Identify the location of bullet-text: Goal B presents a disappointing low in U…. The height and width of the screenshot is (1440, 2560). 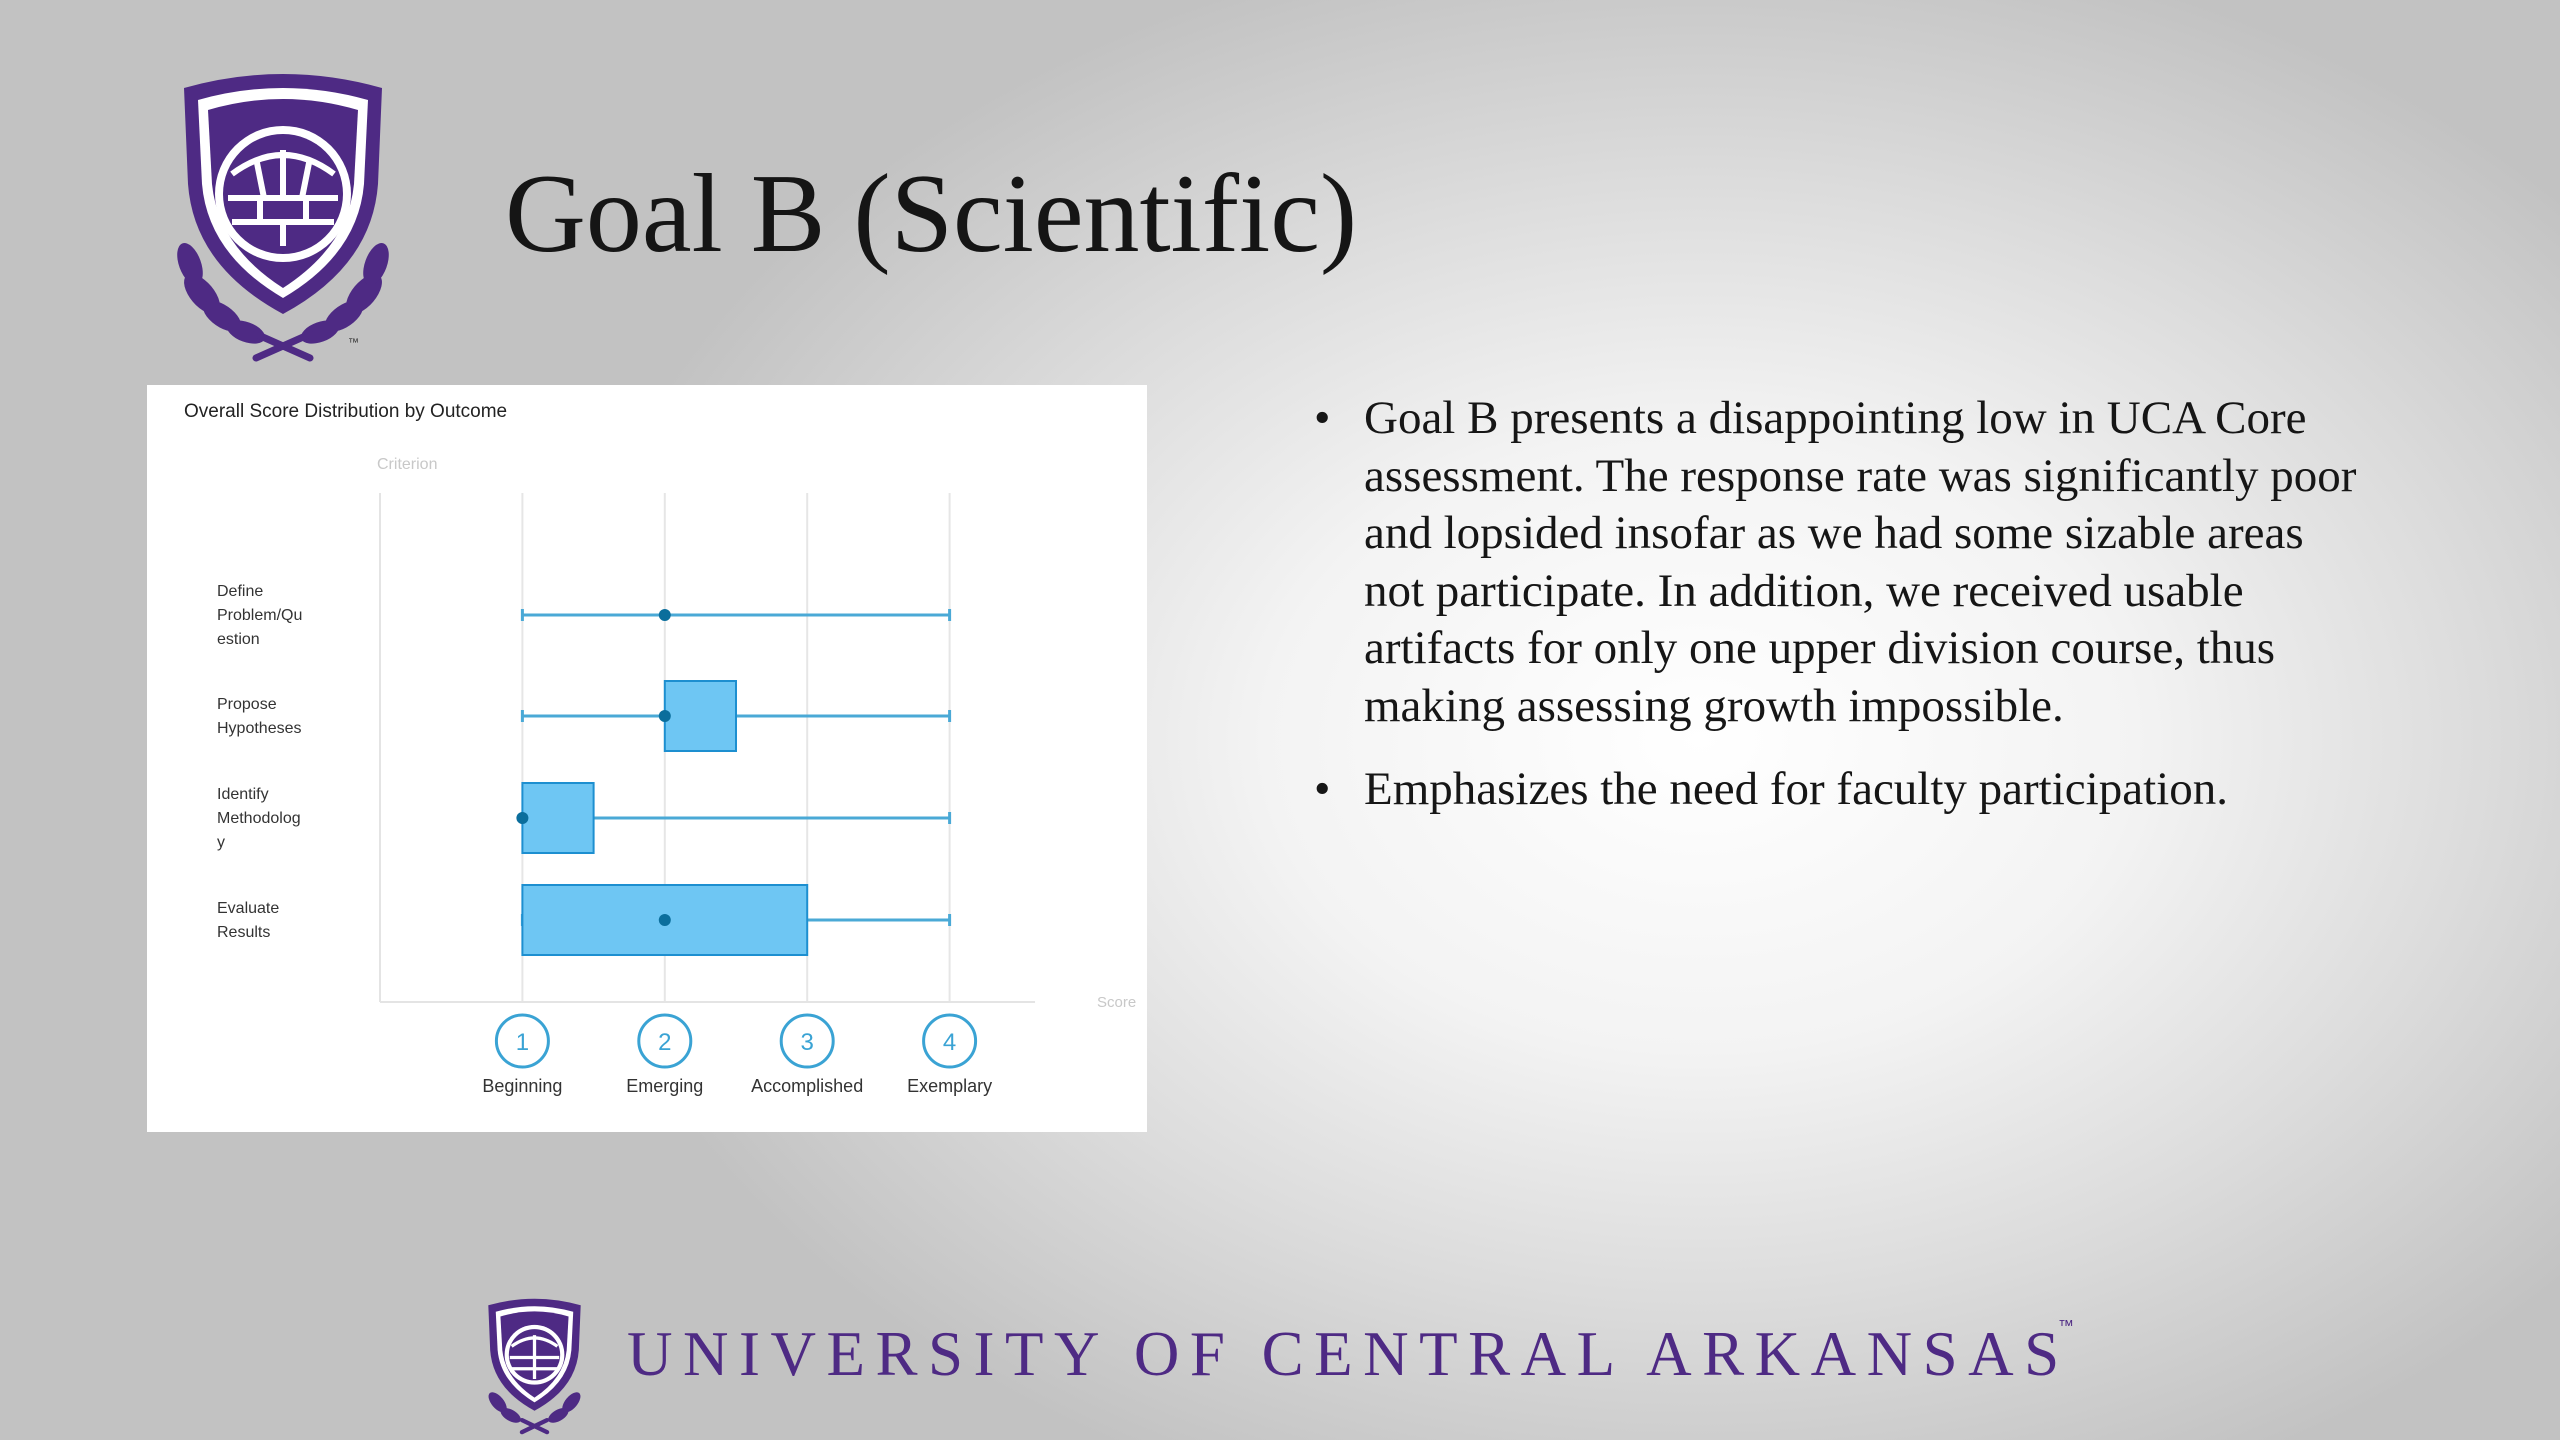
(1860, 562).